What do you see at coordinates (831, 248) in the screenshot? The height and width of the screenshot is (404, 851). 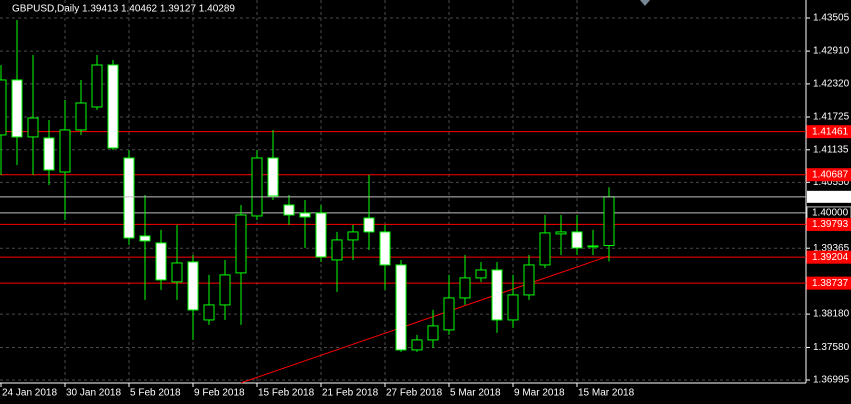 I see `y-tick-label: 1.39365` at bounding box center [831, 248].